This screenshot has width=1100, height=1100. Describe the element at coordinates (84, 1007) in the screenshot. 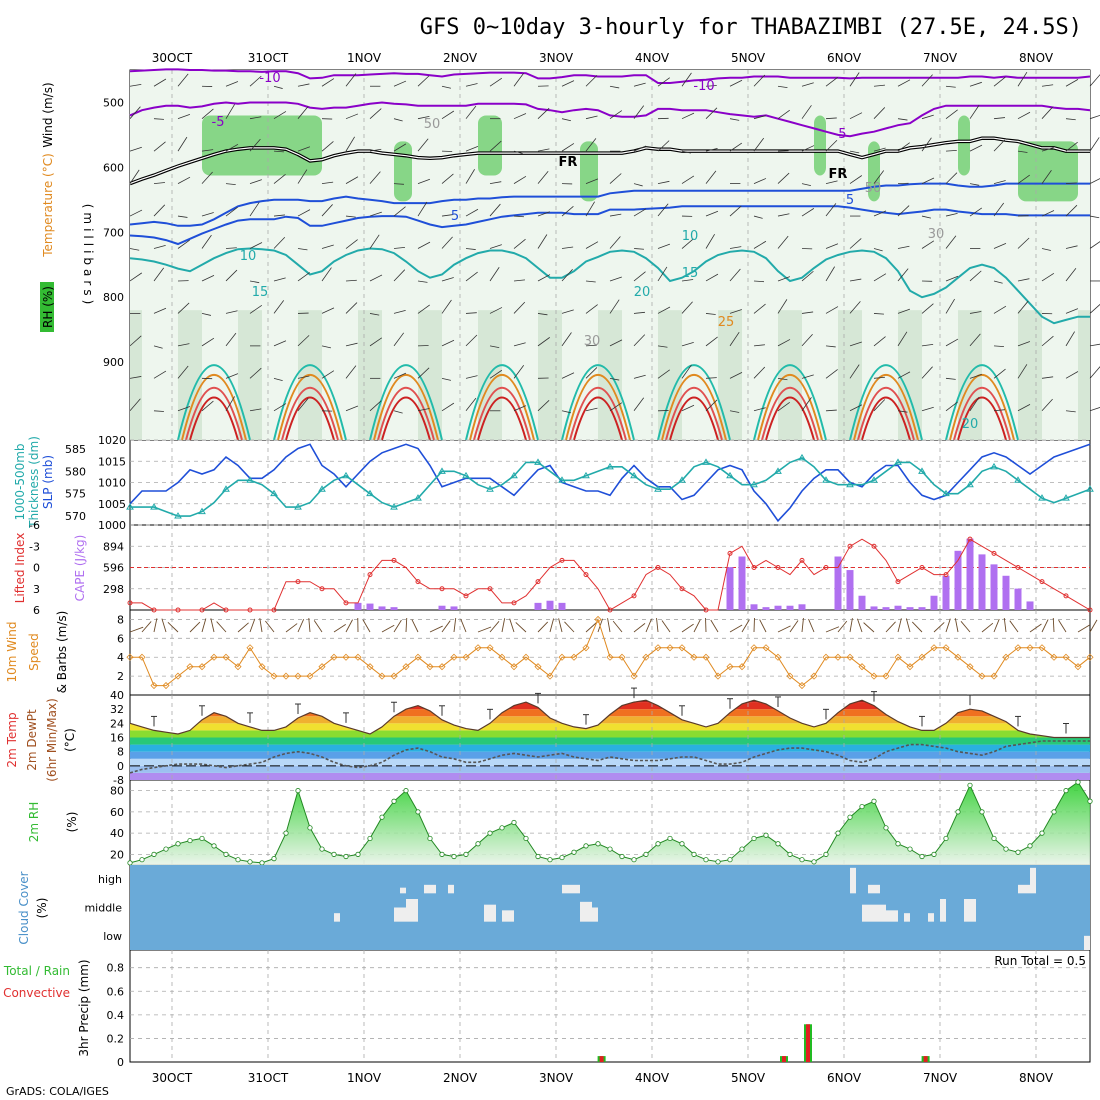

I see `ylabel-precip: 3hr Precip (mm)` at that location.